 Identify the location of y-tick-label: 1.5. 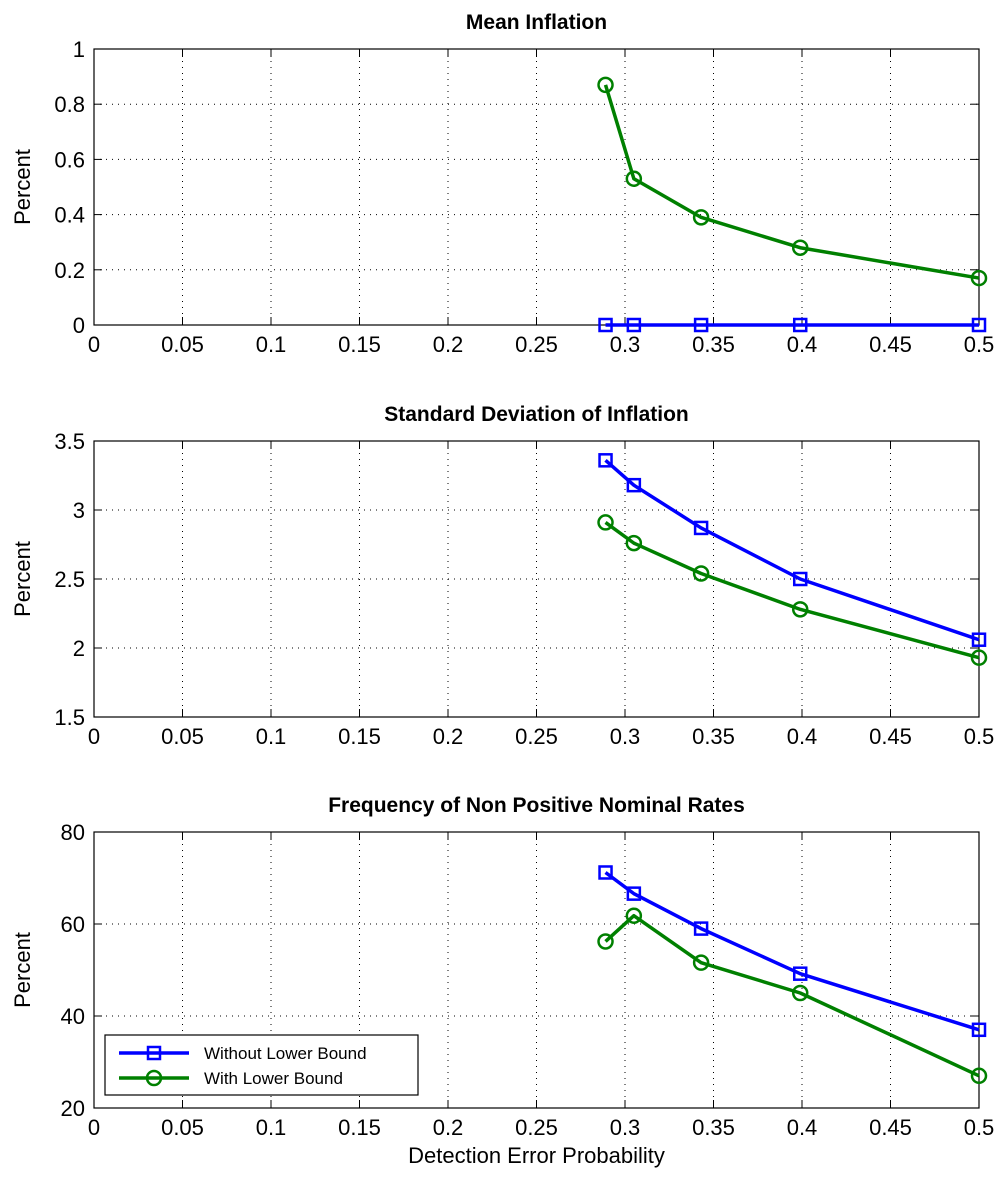
(69, 717).